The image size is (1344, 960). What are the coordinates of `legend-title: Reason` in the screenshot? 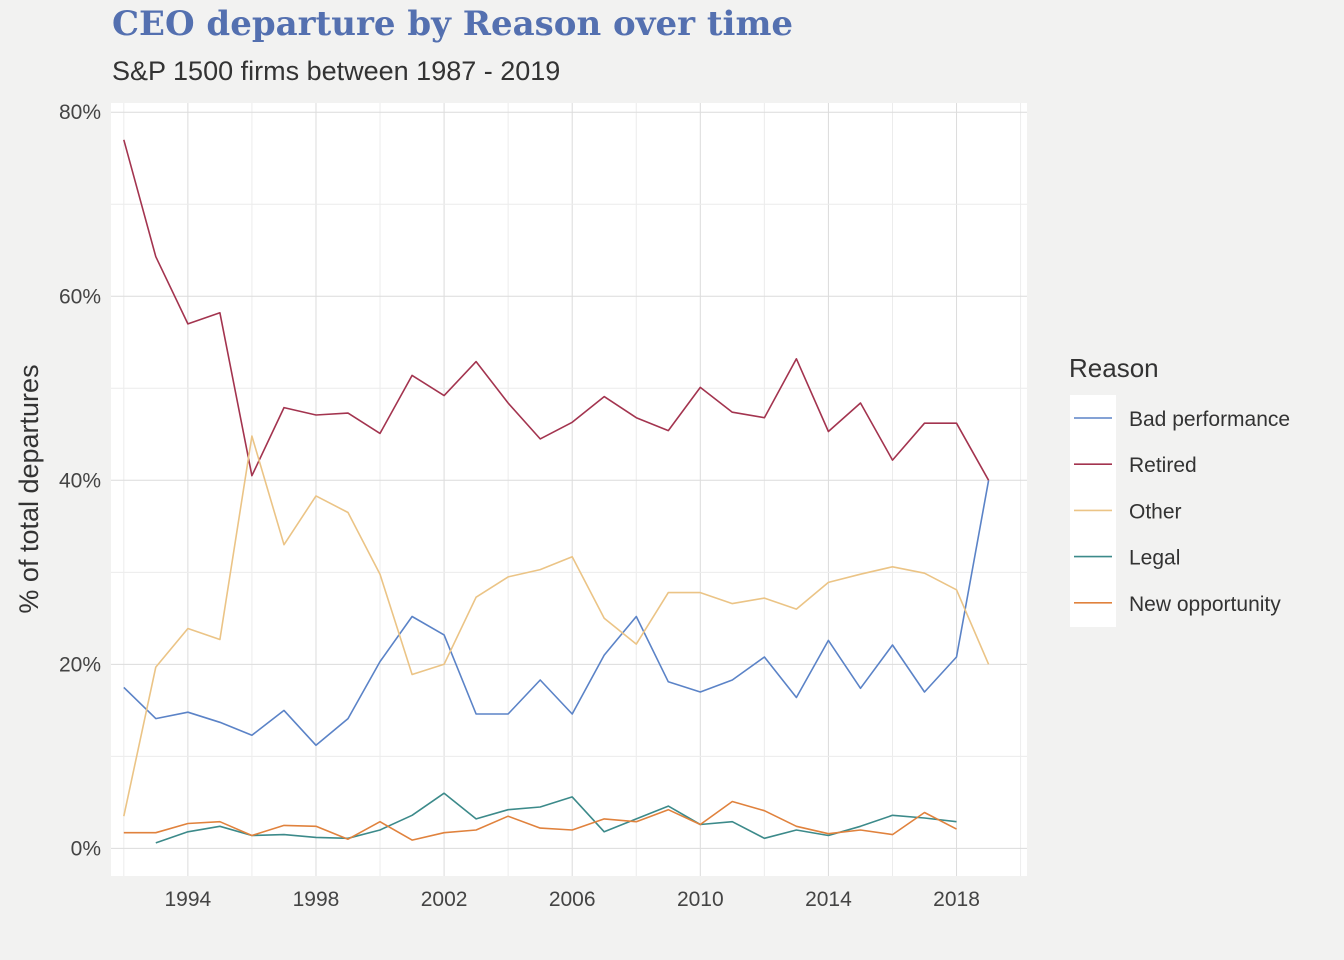 It's located at (1114, 368).